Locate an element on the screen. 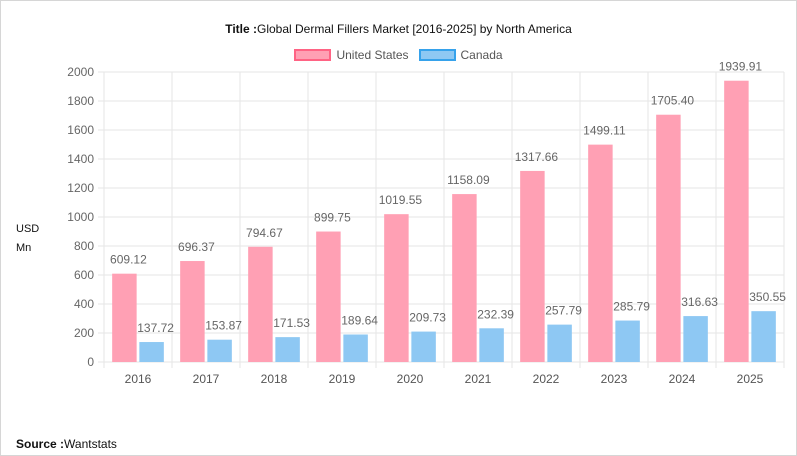  legend: United States Canada is located at coordinates (398, 55).